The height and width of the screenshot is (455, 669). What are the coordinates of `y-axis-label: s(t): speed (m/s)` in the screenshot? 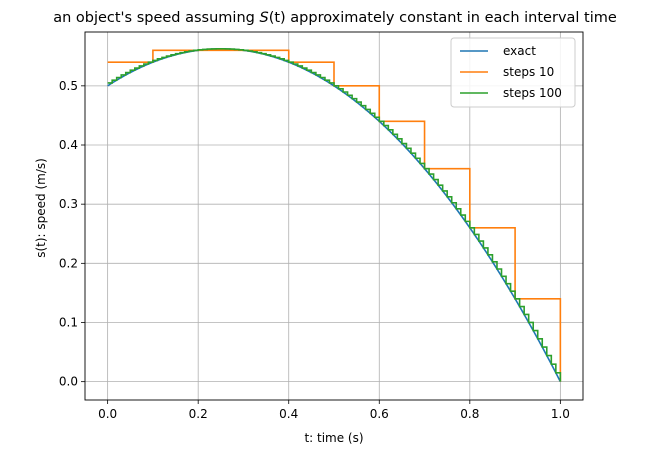 It's located at (41, 208).